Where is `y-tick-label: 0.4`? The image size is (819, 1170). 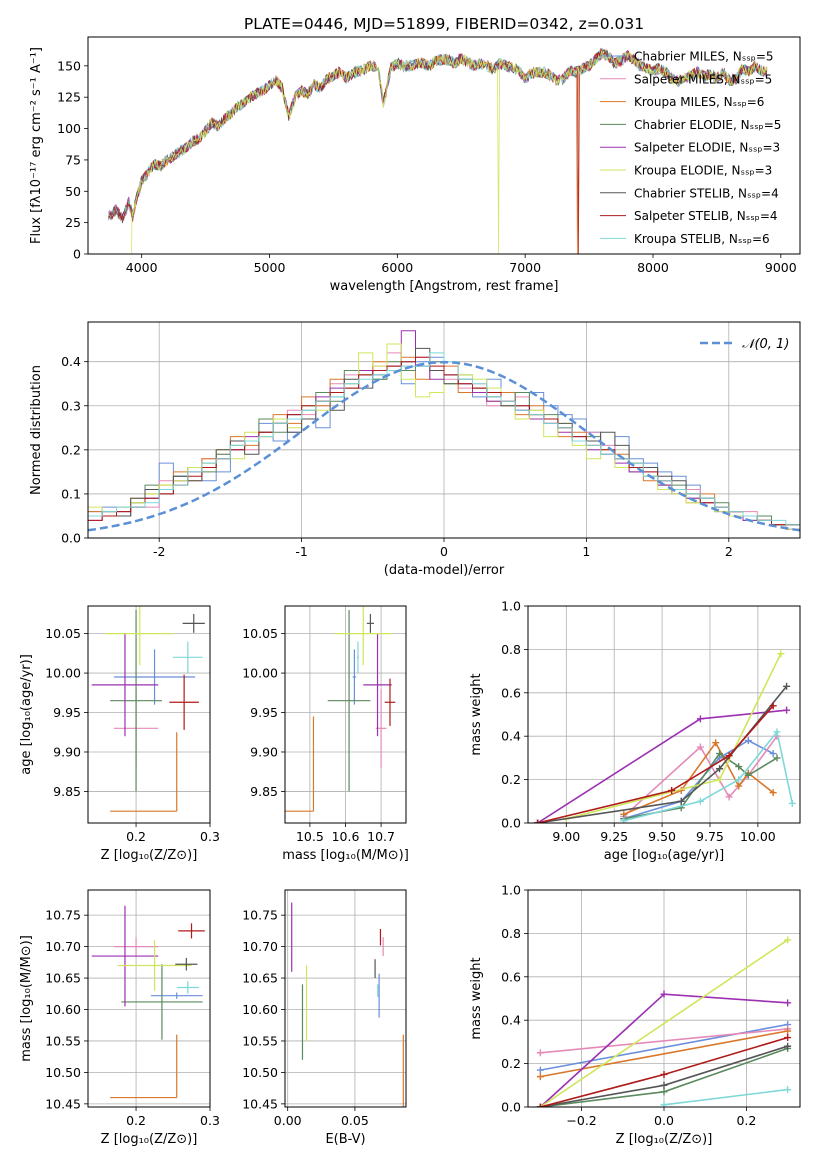 y-tick-label: 0.4 is located at coordinates (511, 736).